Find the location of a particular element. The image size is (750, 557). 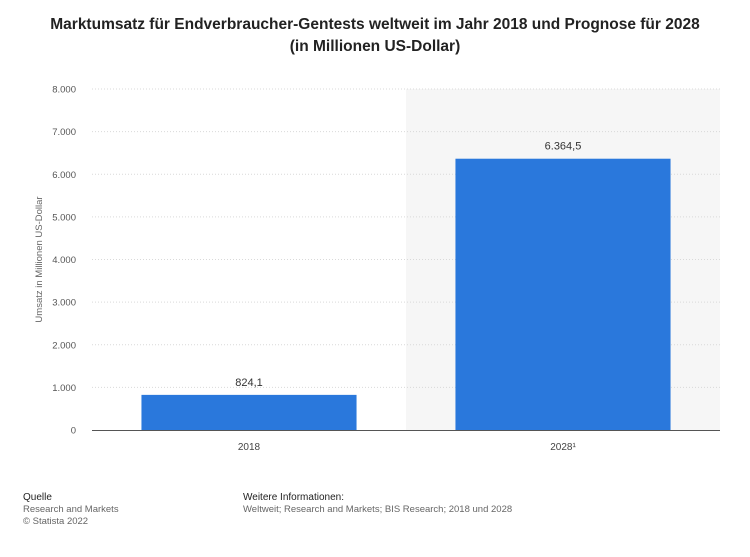

x-category-label: 2028¹ is located at coordinates (563, 447).